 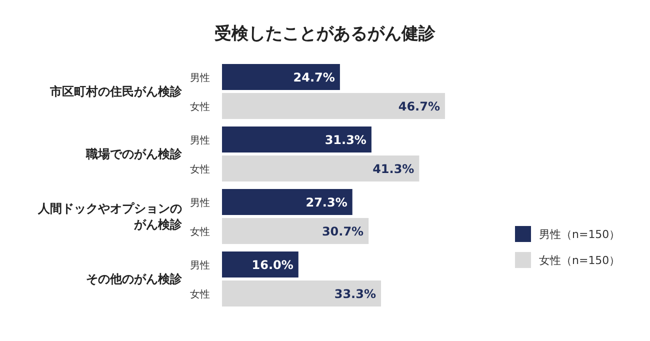 What do you see at coordinates (327, 202) in the screenshot?
I see `data-label: 27.3%` at bounding box center [327, 202].